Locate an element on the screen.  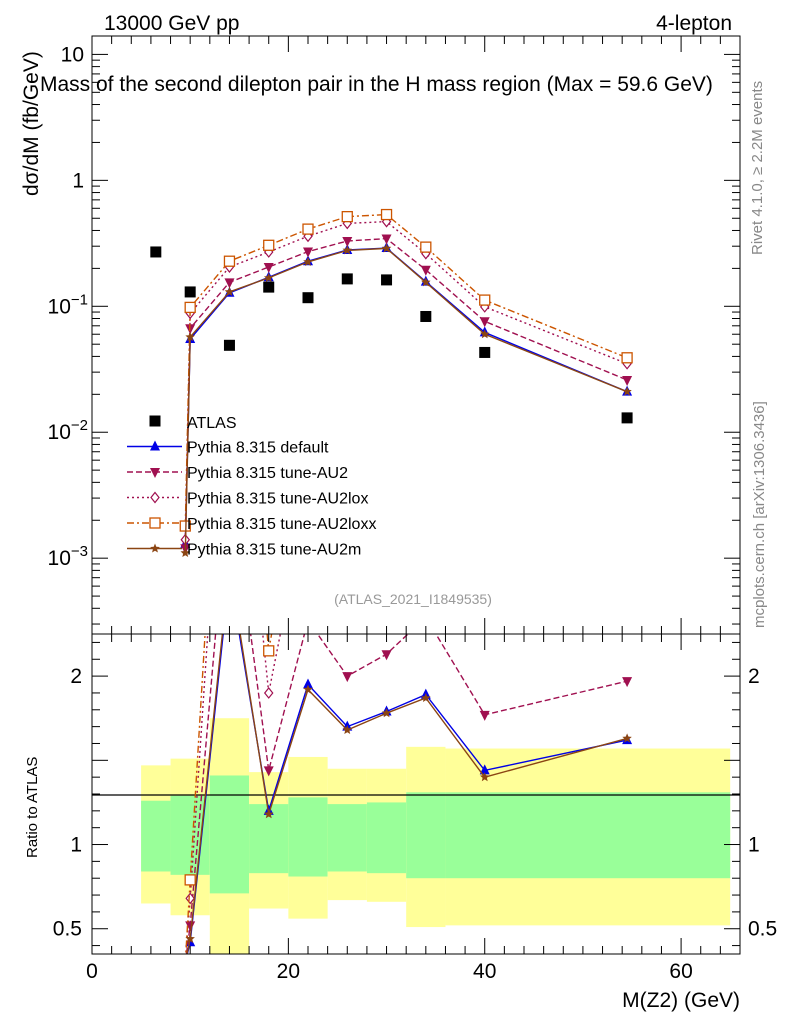
y-tick-label: 10⁻² is located at coordinates (68, 430).